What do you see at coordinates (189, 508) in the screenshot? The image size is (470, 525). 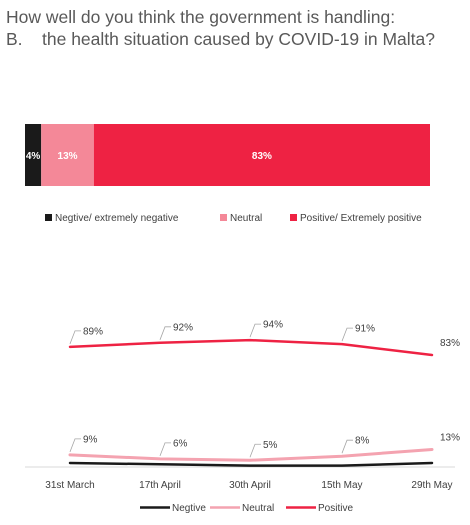 I see `line-legend-label-negtive: Negtive` at bounding box center [189, 508].